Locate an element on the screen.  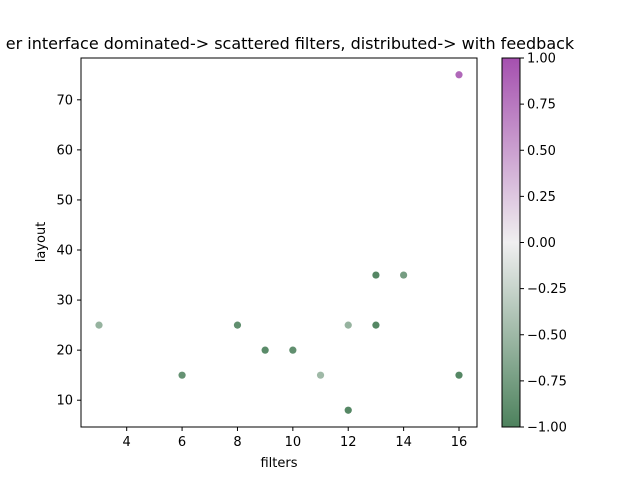
colorbar-ticks: 1.00 0.75 0.50 0.25 0.00 −0.25 −0.50 −0.75 −1.00 is located at coordinates (543, 244).